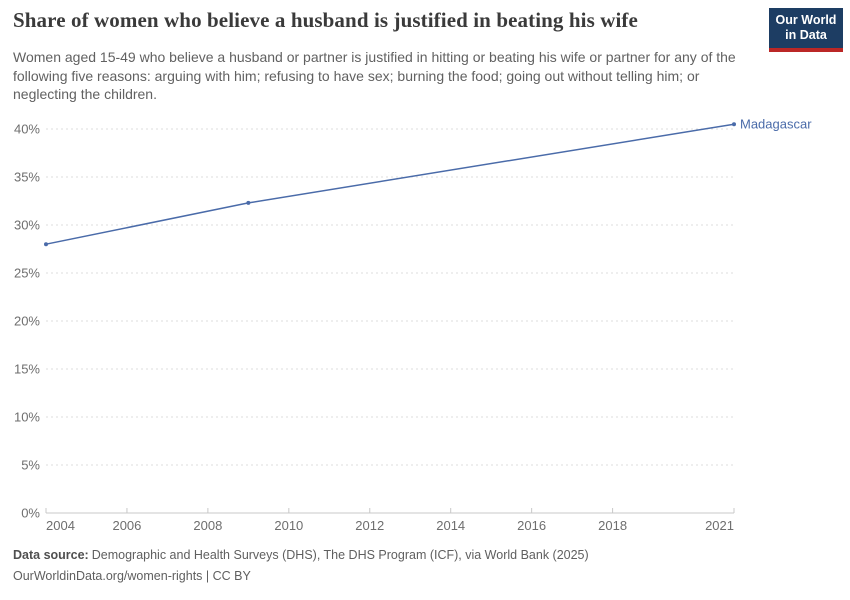  What do you see at coordinates (27, 177) in the screenshot?
I see `y-axis-tick-label: 35%` at bounding box center [27, 177].